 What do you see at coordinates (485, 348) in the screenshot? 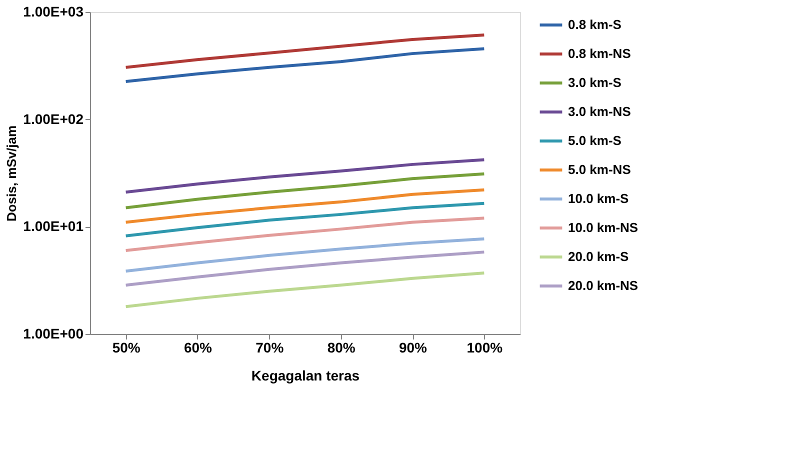
I see `x-tick-label: 100%` at bounding box center [485, 348].